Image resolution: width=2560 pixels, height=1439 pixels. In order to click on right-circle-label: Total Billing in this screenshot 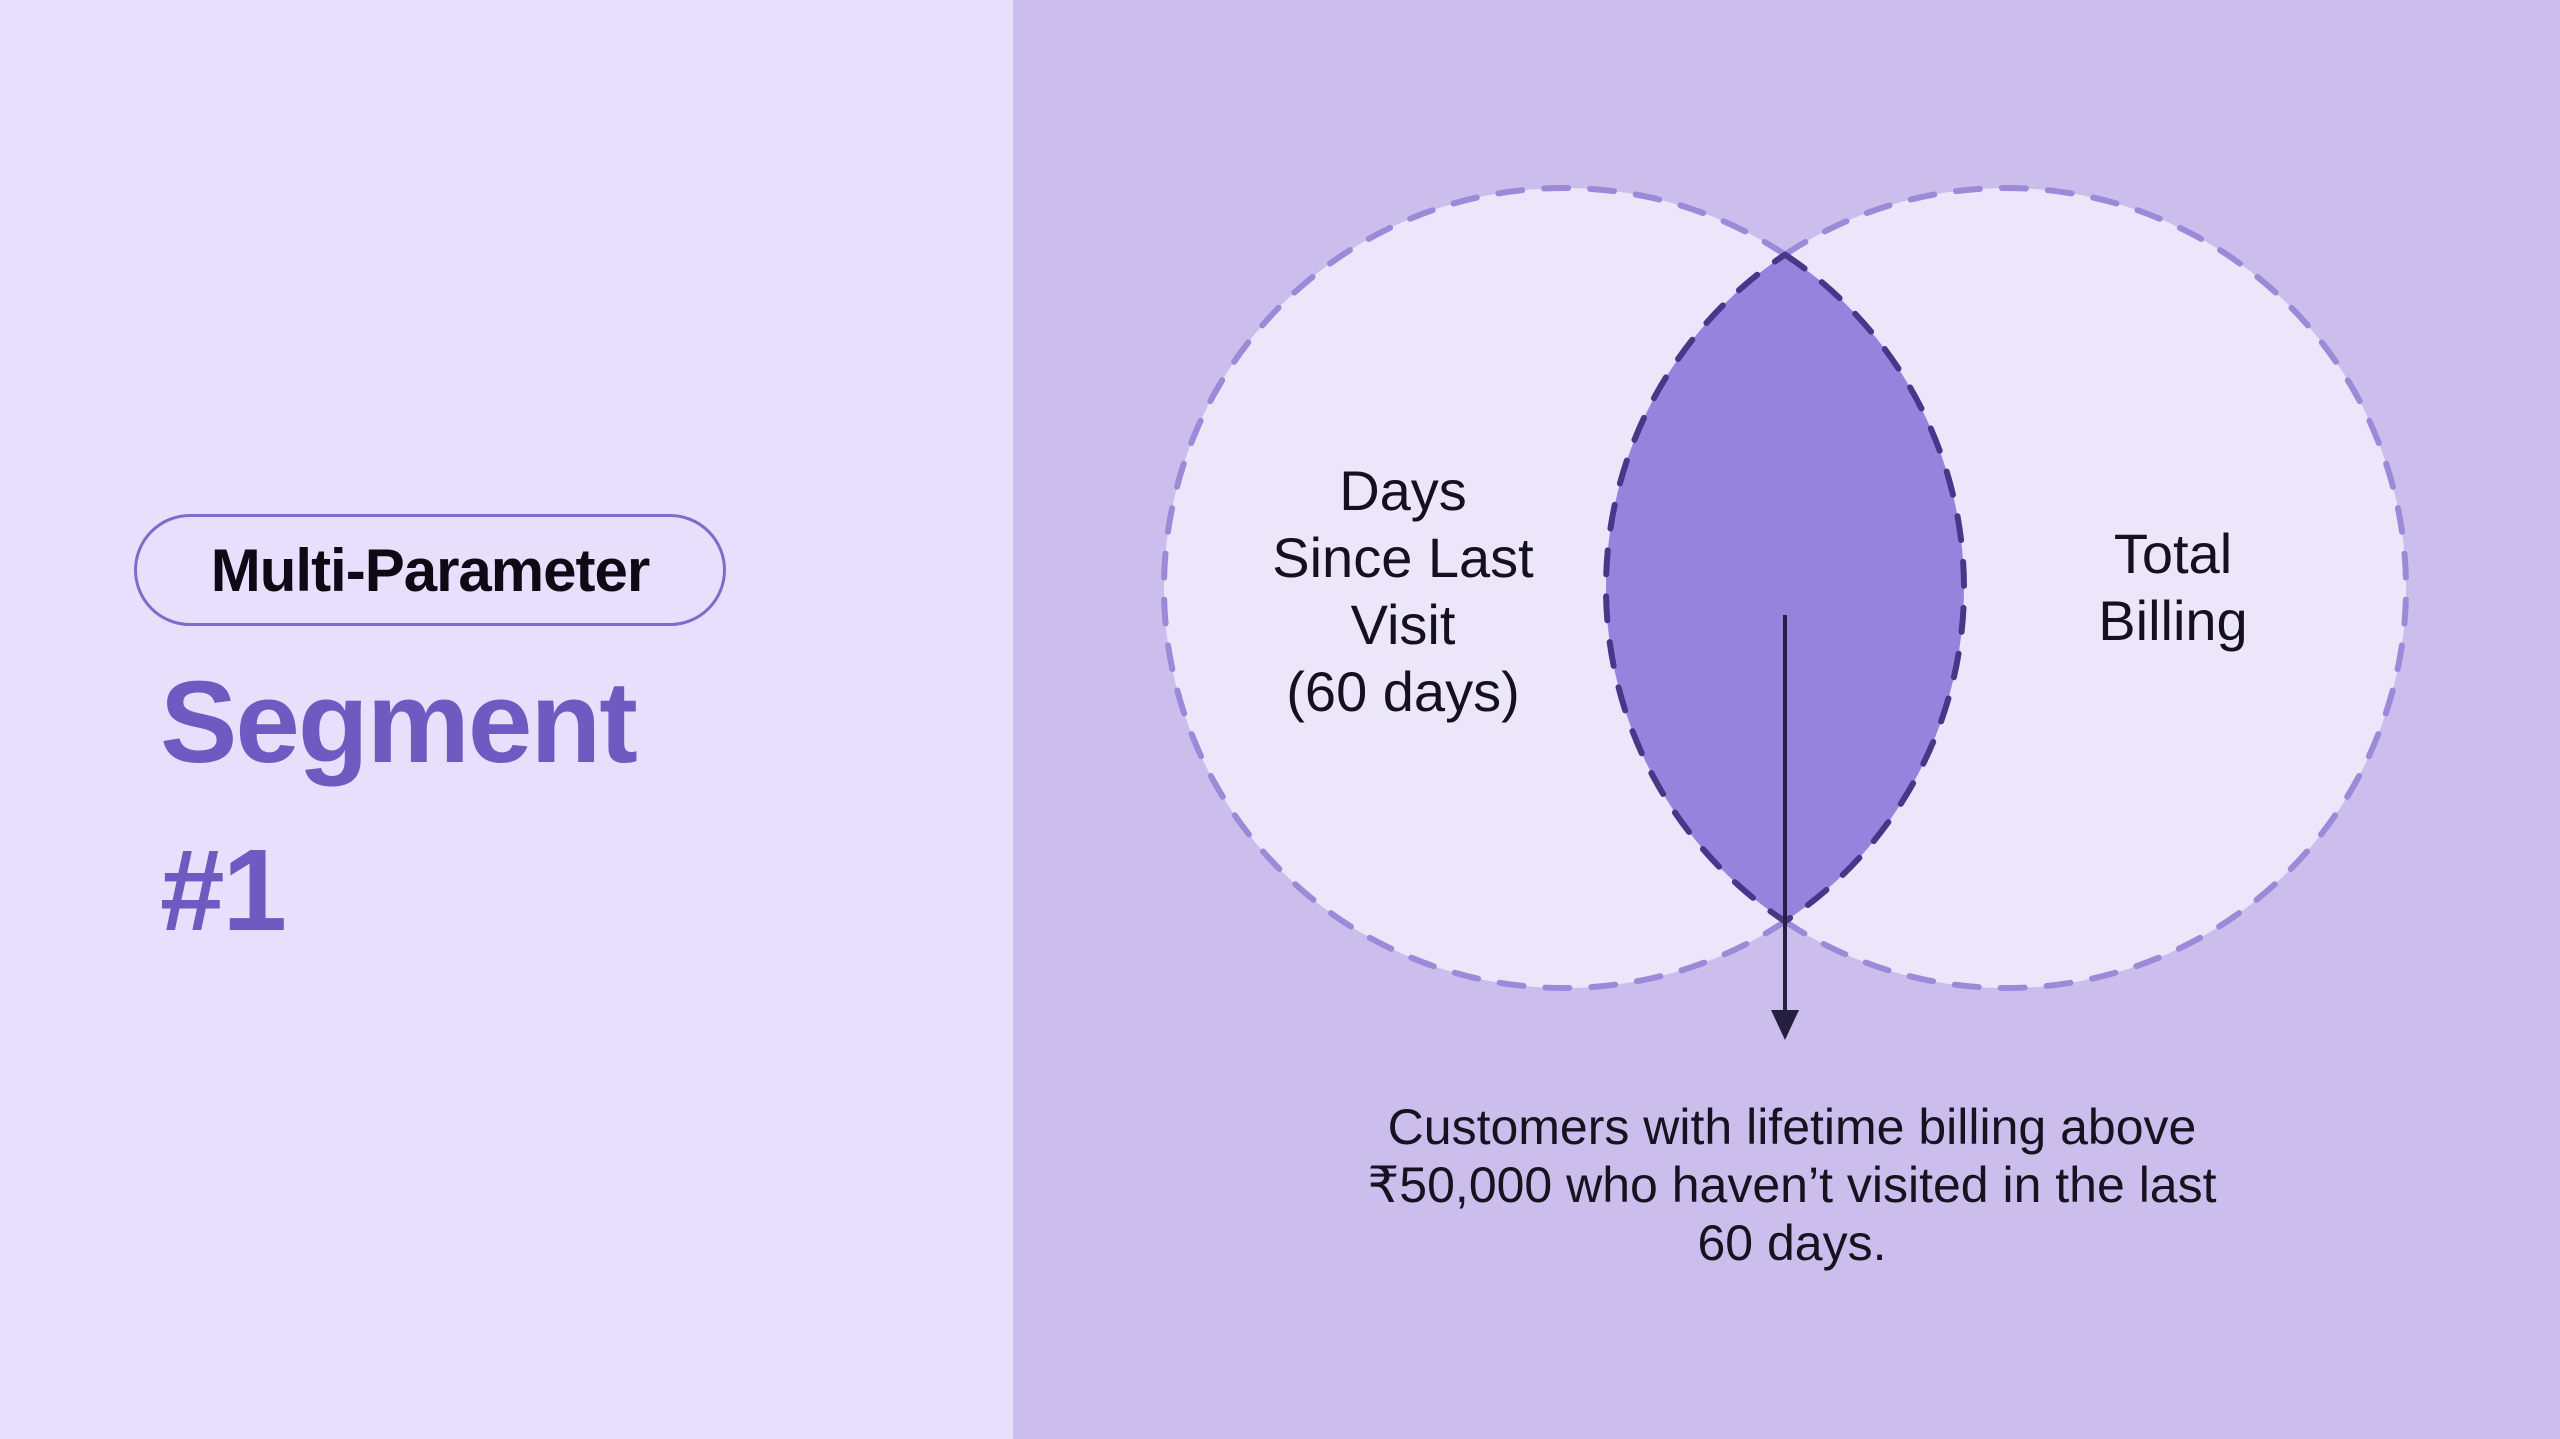, I will do `click(2173, 587)`.